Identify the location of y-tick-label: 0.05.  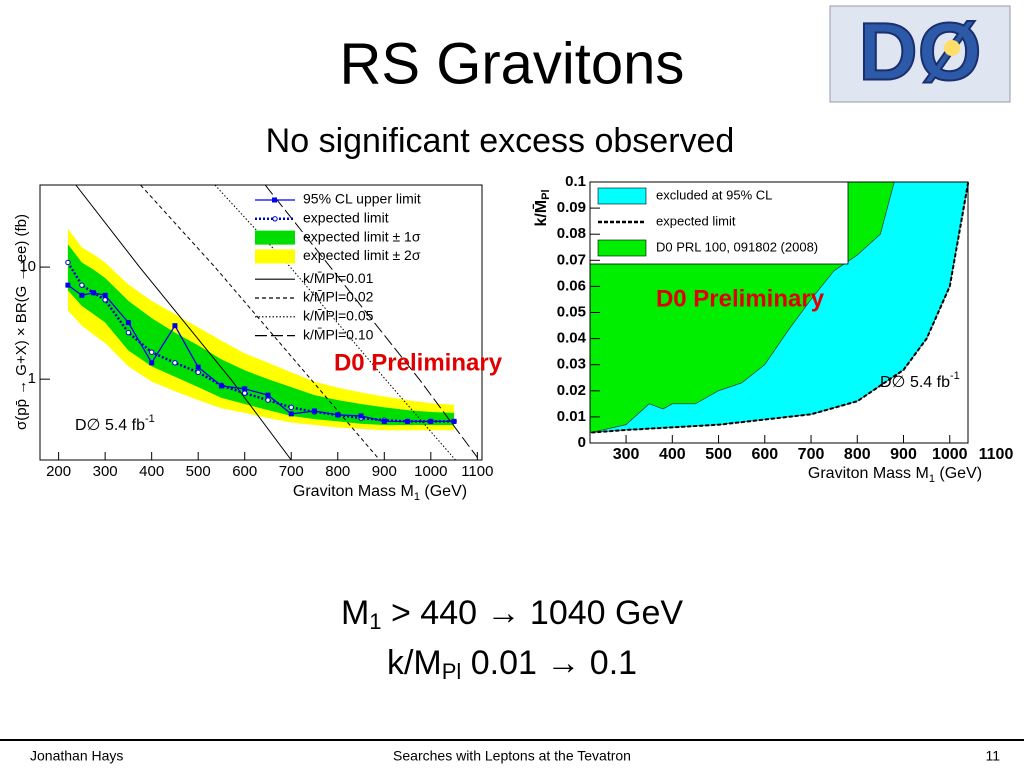
(571, 311).